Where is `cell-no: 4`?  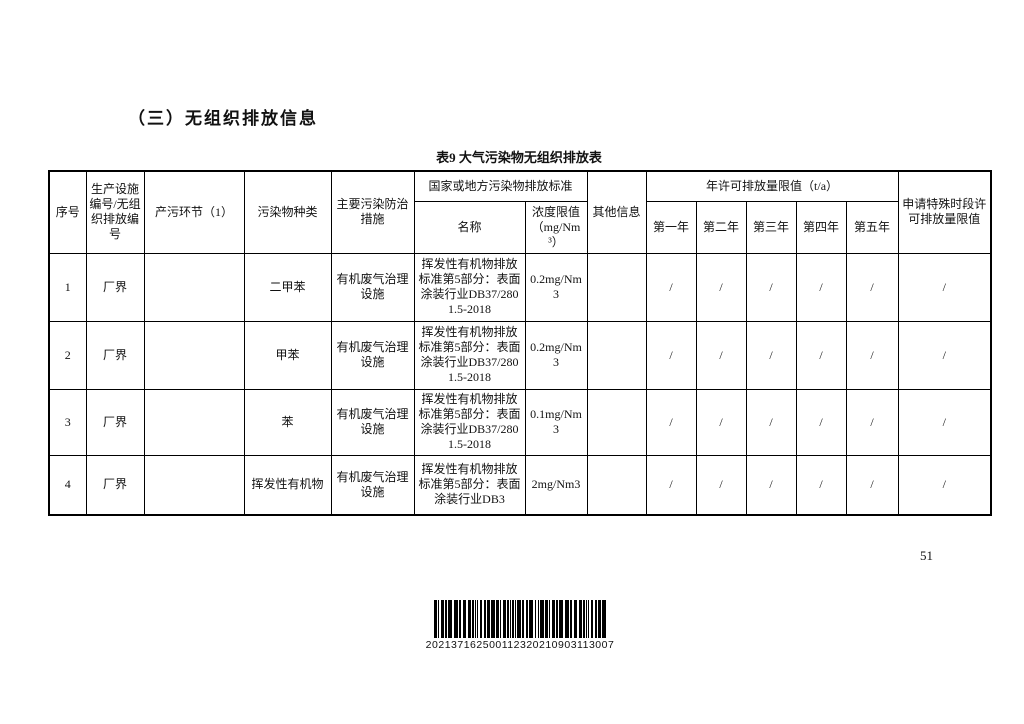
cell-no: 4 is located at coordinates (67, 485).